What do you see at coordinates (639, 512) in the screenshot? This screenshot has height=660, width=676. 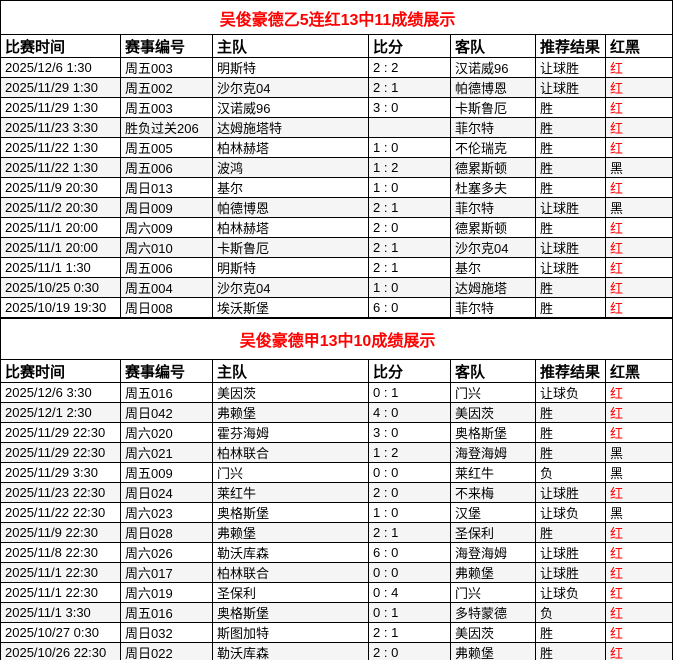 I see `cell-result: 黑` at bounding box center [639, 512].